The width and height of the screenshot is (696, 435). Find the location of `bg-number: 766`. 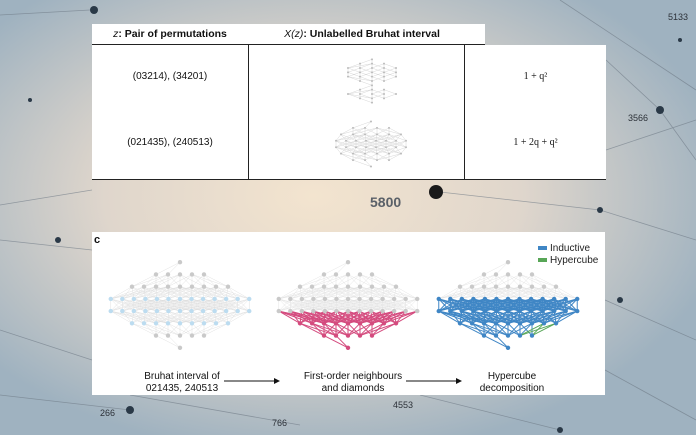

bg-number: 766 is located at coordinates (280, 423).